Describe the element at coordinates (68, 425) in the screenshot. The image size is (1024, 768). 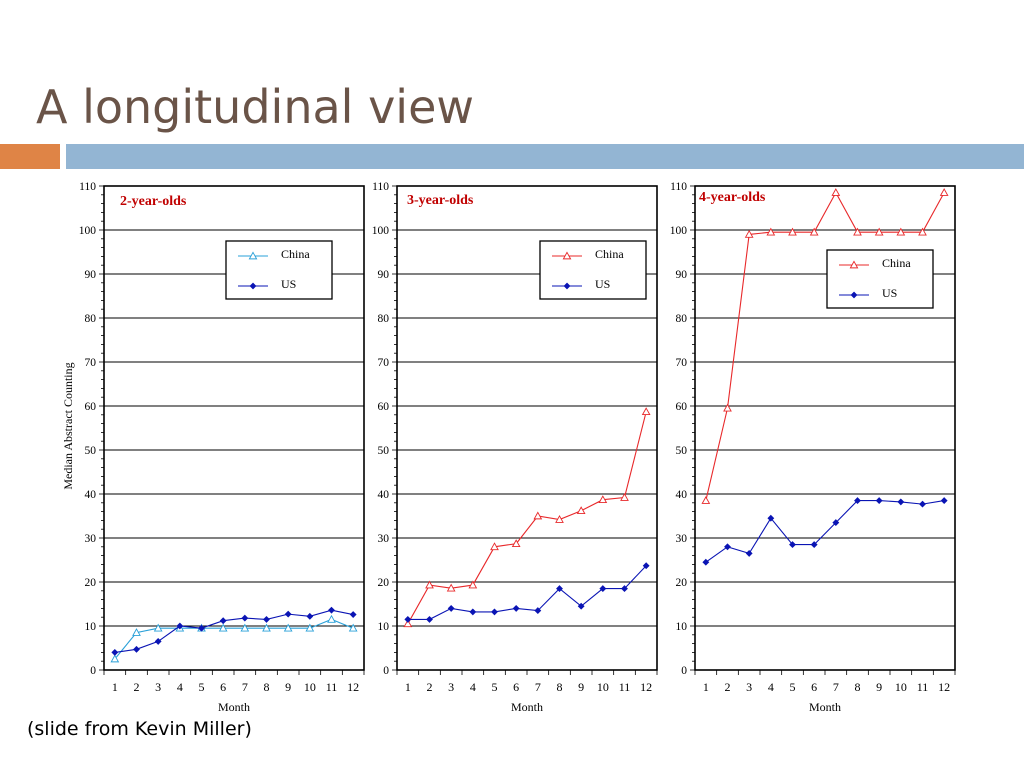
I see `y-axis-title: Median Abstract Counting` at that location.